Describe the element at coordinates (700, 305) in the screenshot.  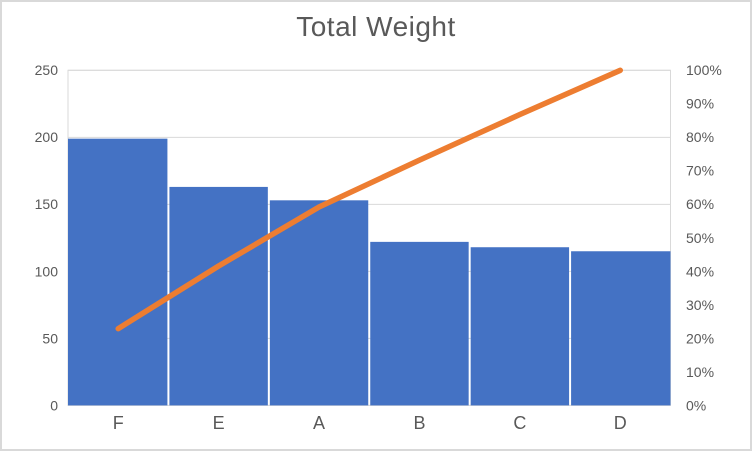
I see `right-axis-tick: 30%` at that location.